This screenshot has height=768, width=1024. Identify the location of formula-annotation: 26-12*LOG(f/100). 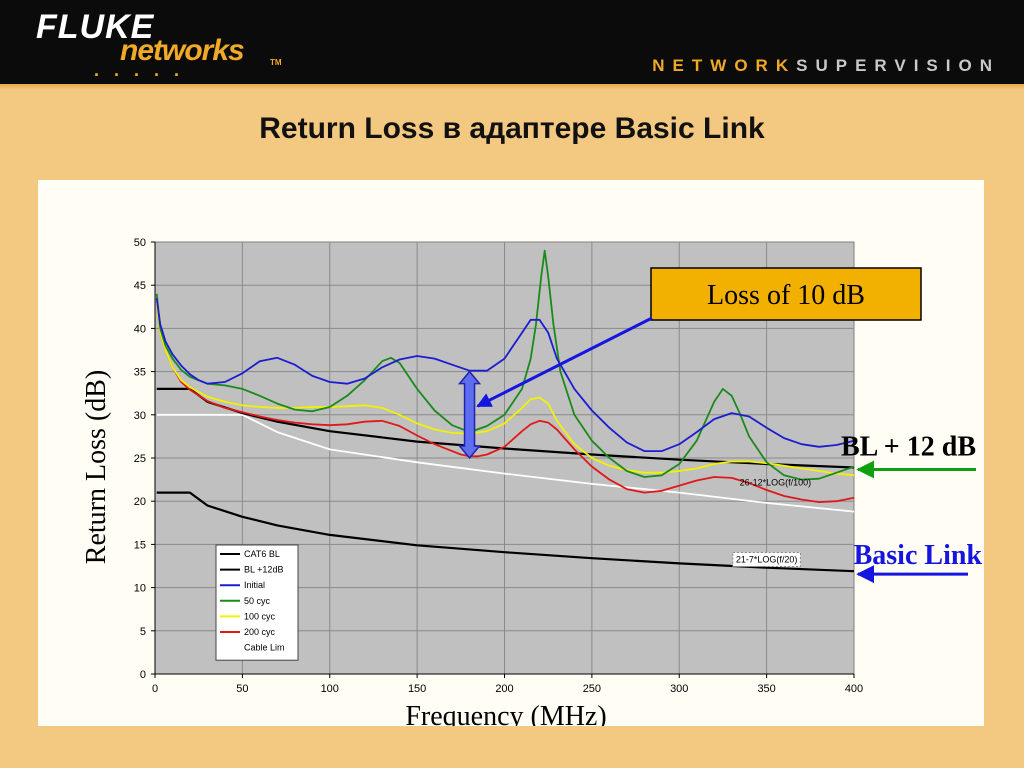
(776, 483).